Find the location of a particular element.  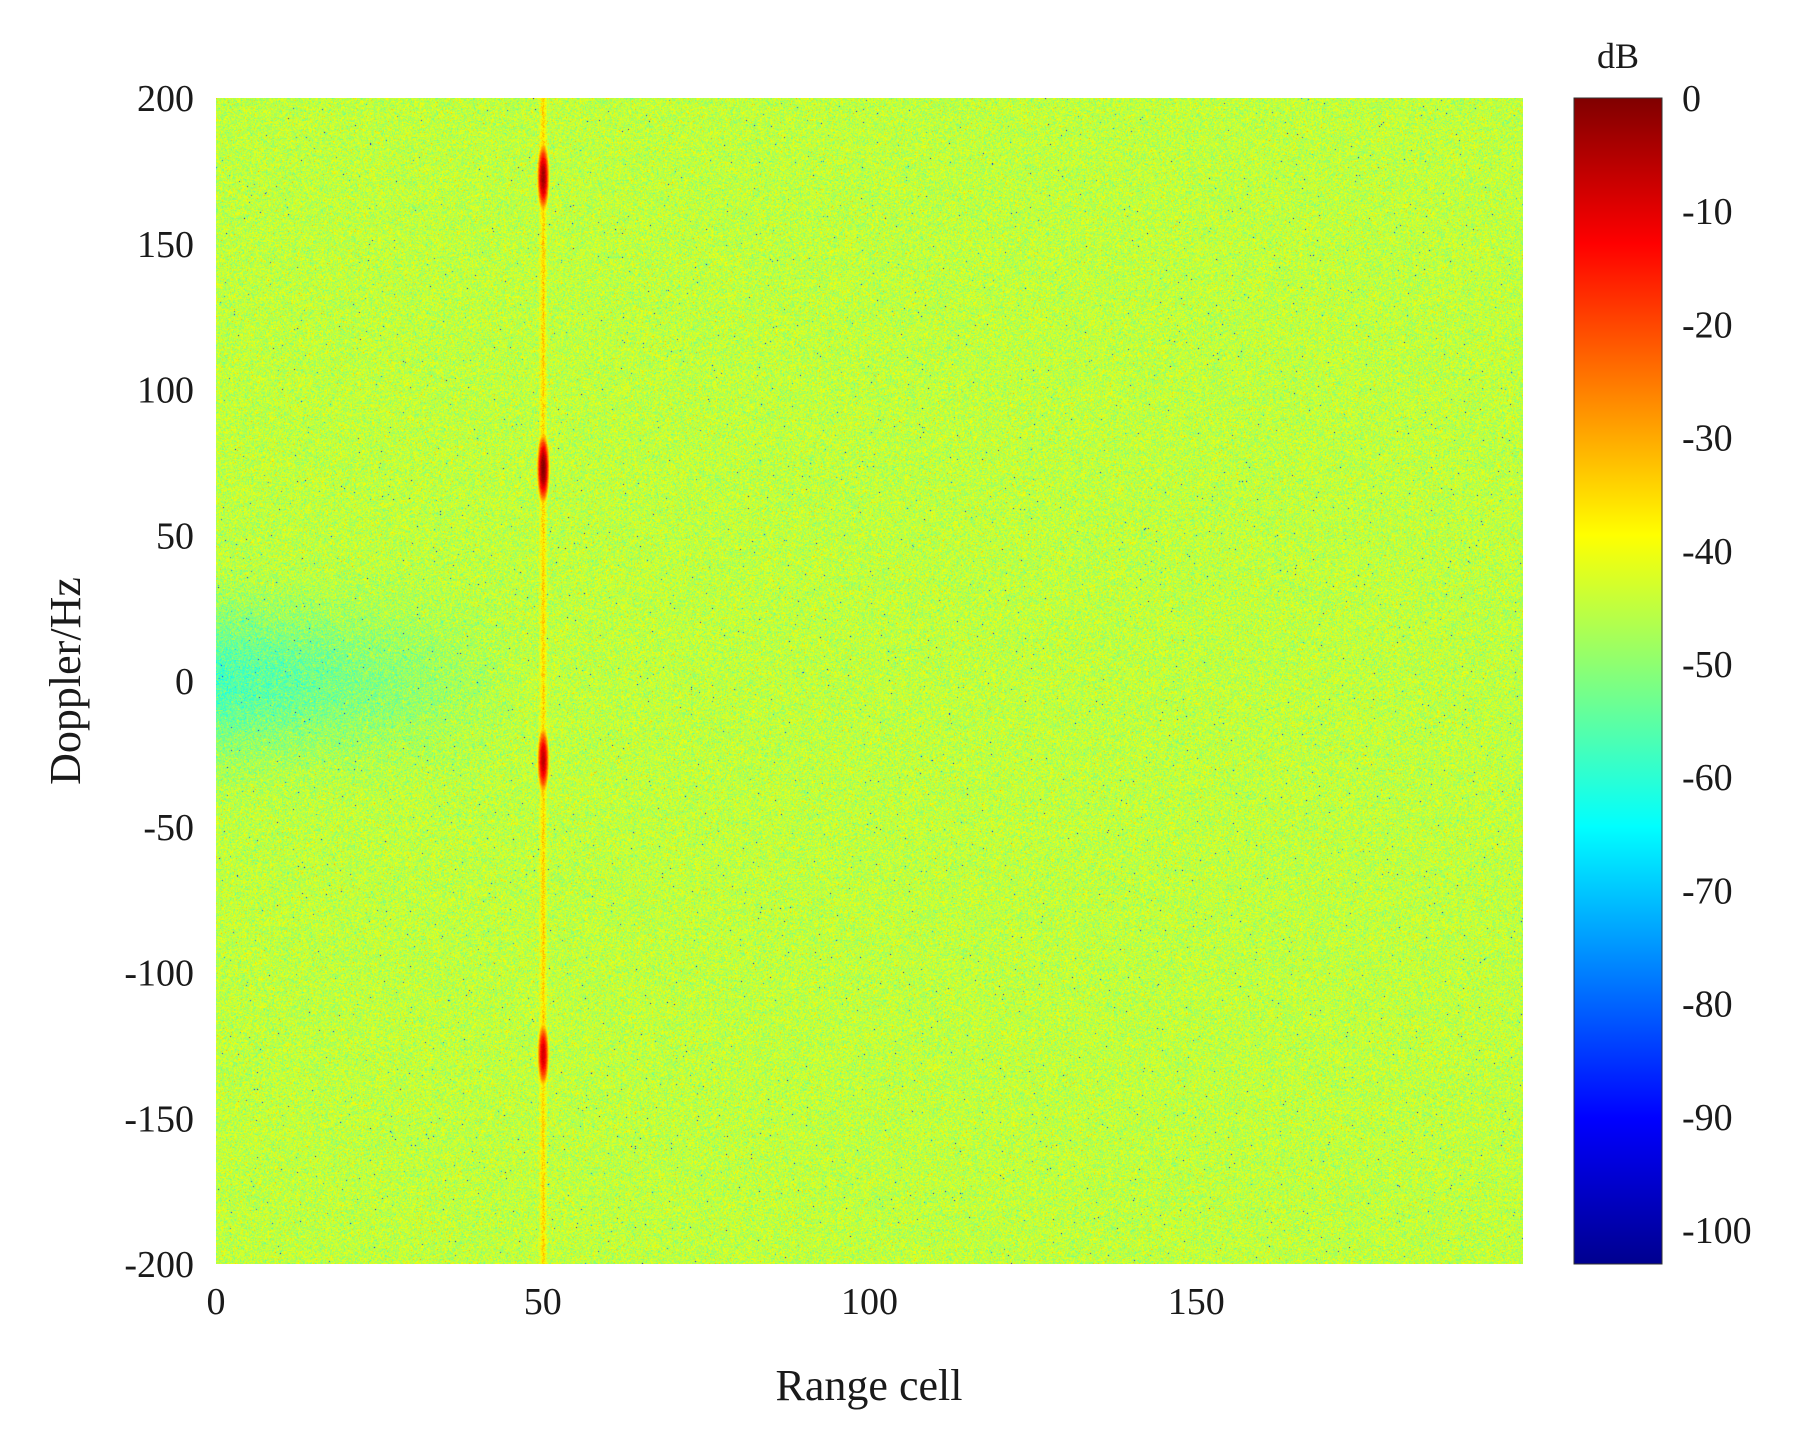

x-axis-ticks: 0 50 100 150 is located at coordinates (716, 1302).